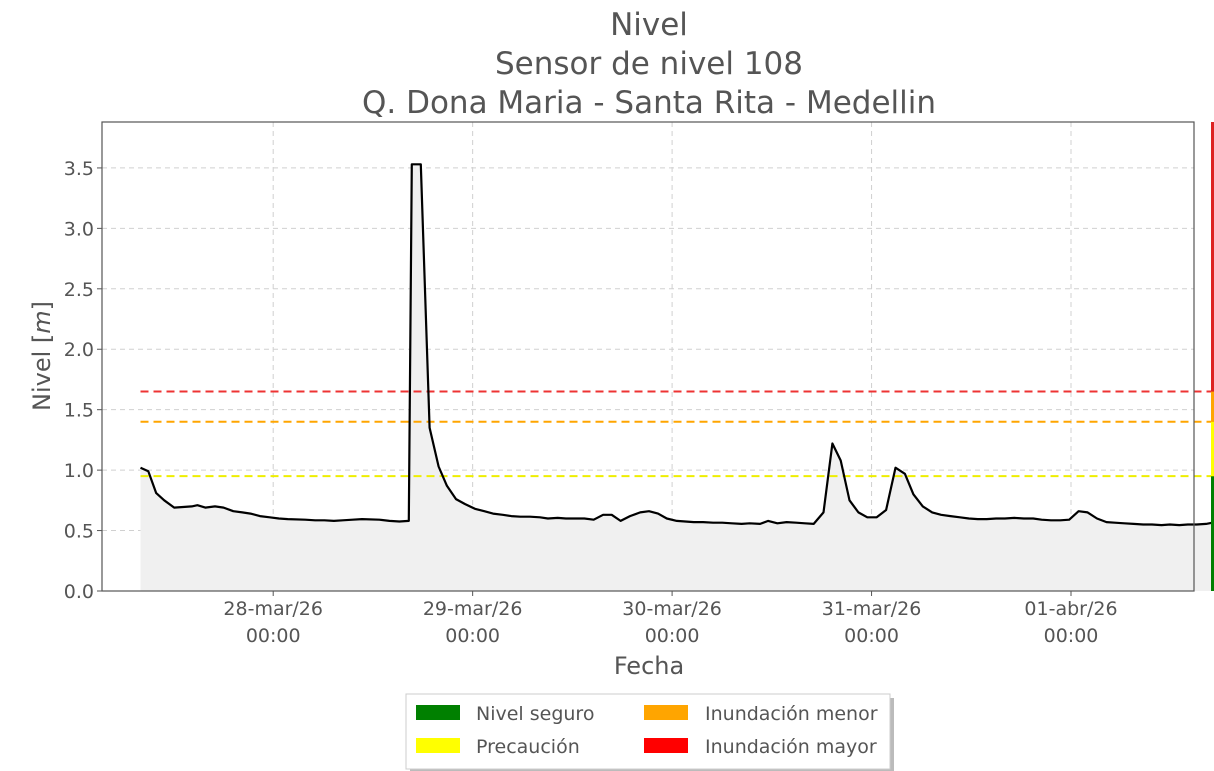 This screenshot has height=771, width=1214. Describe the element at coordinates (1070, 609) in the screenshot. I see `x-tick-label-date: 01-abr/26` at that location.